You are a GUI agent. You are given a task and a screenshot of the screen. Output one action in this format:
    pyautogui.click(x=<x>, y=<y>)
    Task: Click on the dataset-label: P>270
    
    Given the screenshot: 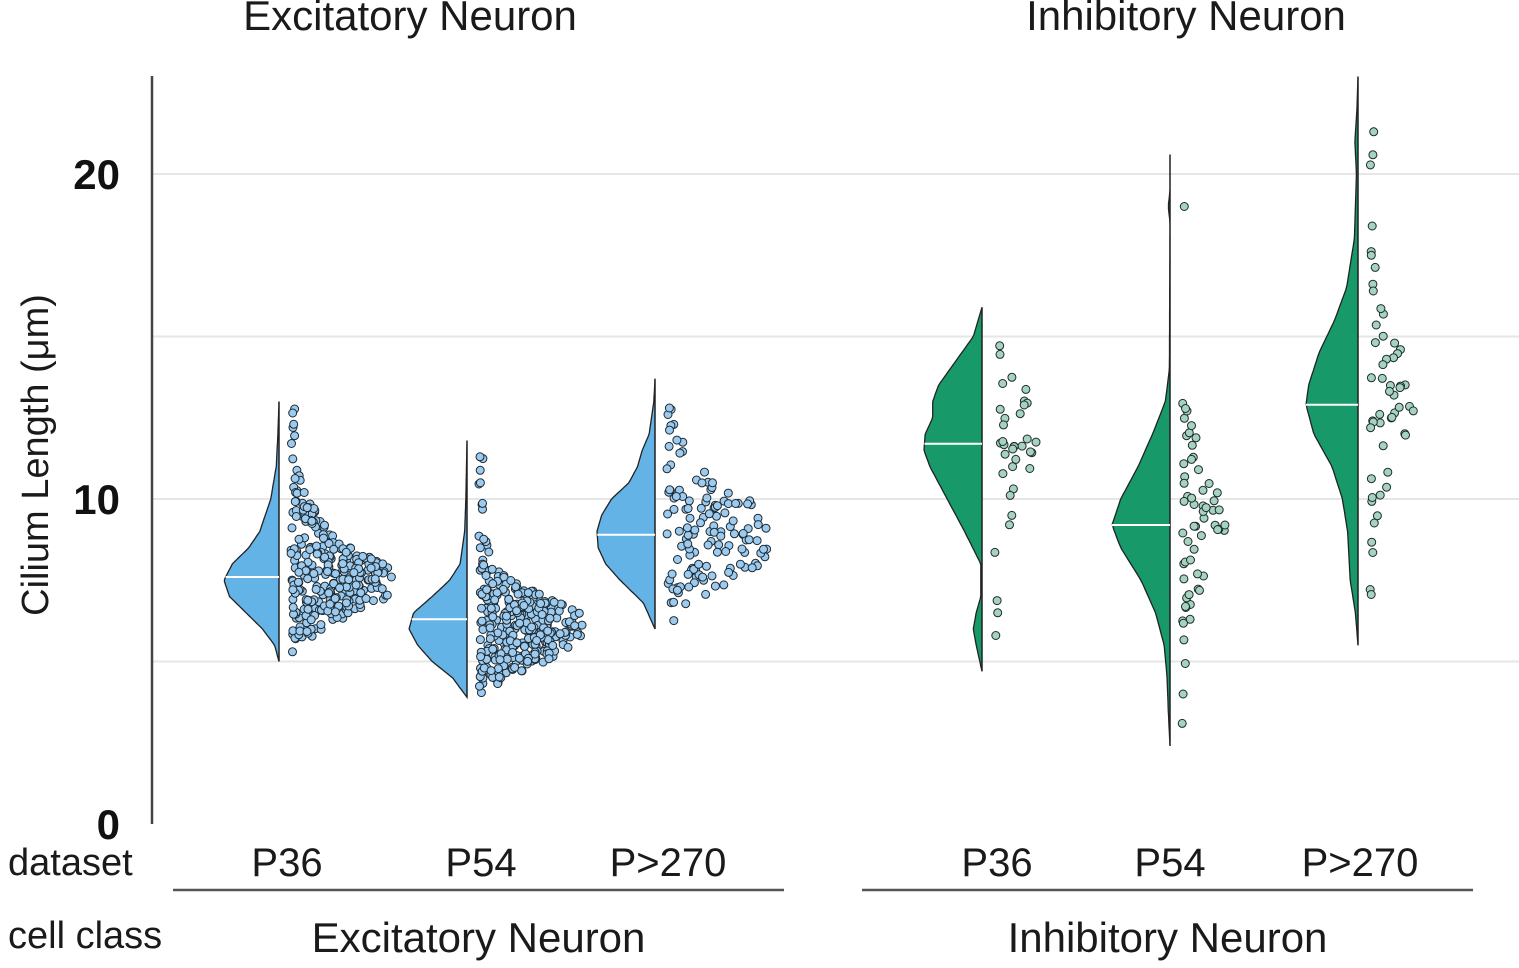 What is the action you would take?
    pyautogui.click(x=668, y=863)
    